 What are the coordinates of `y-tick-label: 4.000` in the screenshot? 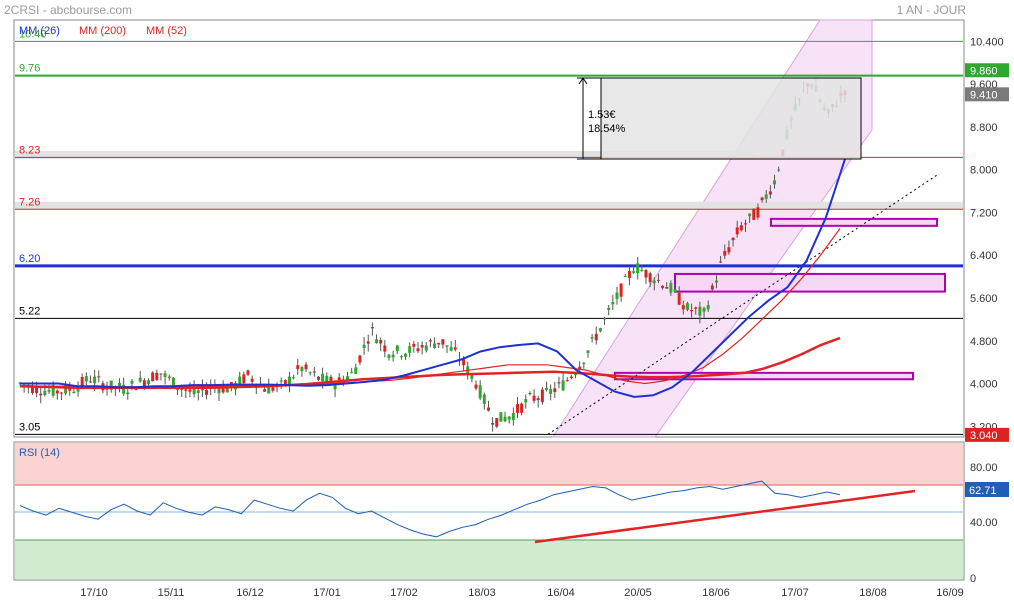 It's located at (984, 385).